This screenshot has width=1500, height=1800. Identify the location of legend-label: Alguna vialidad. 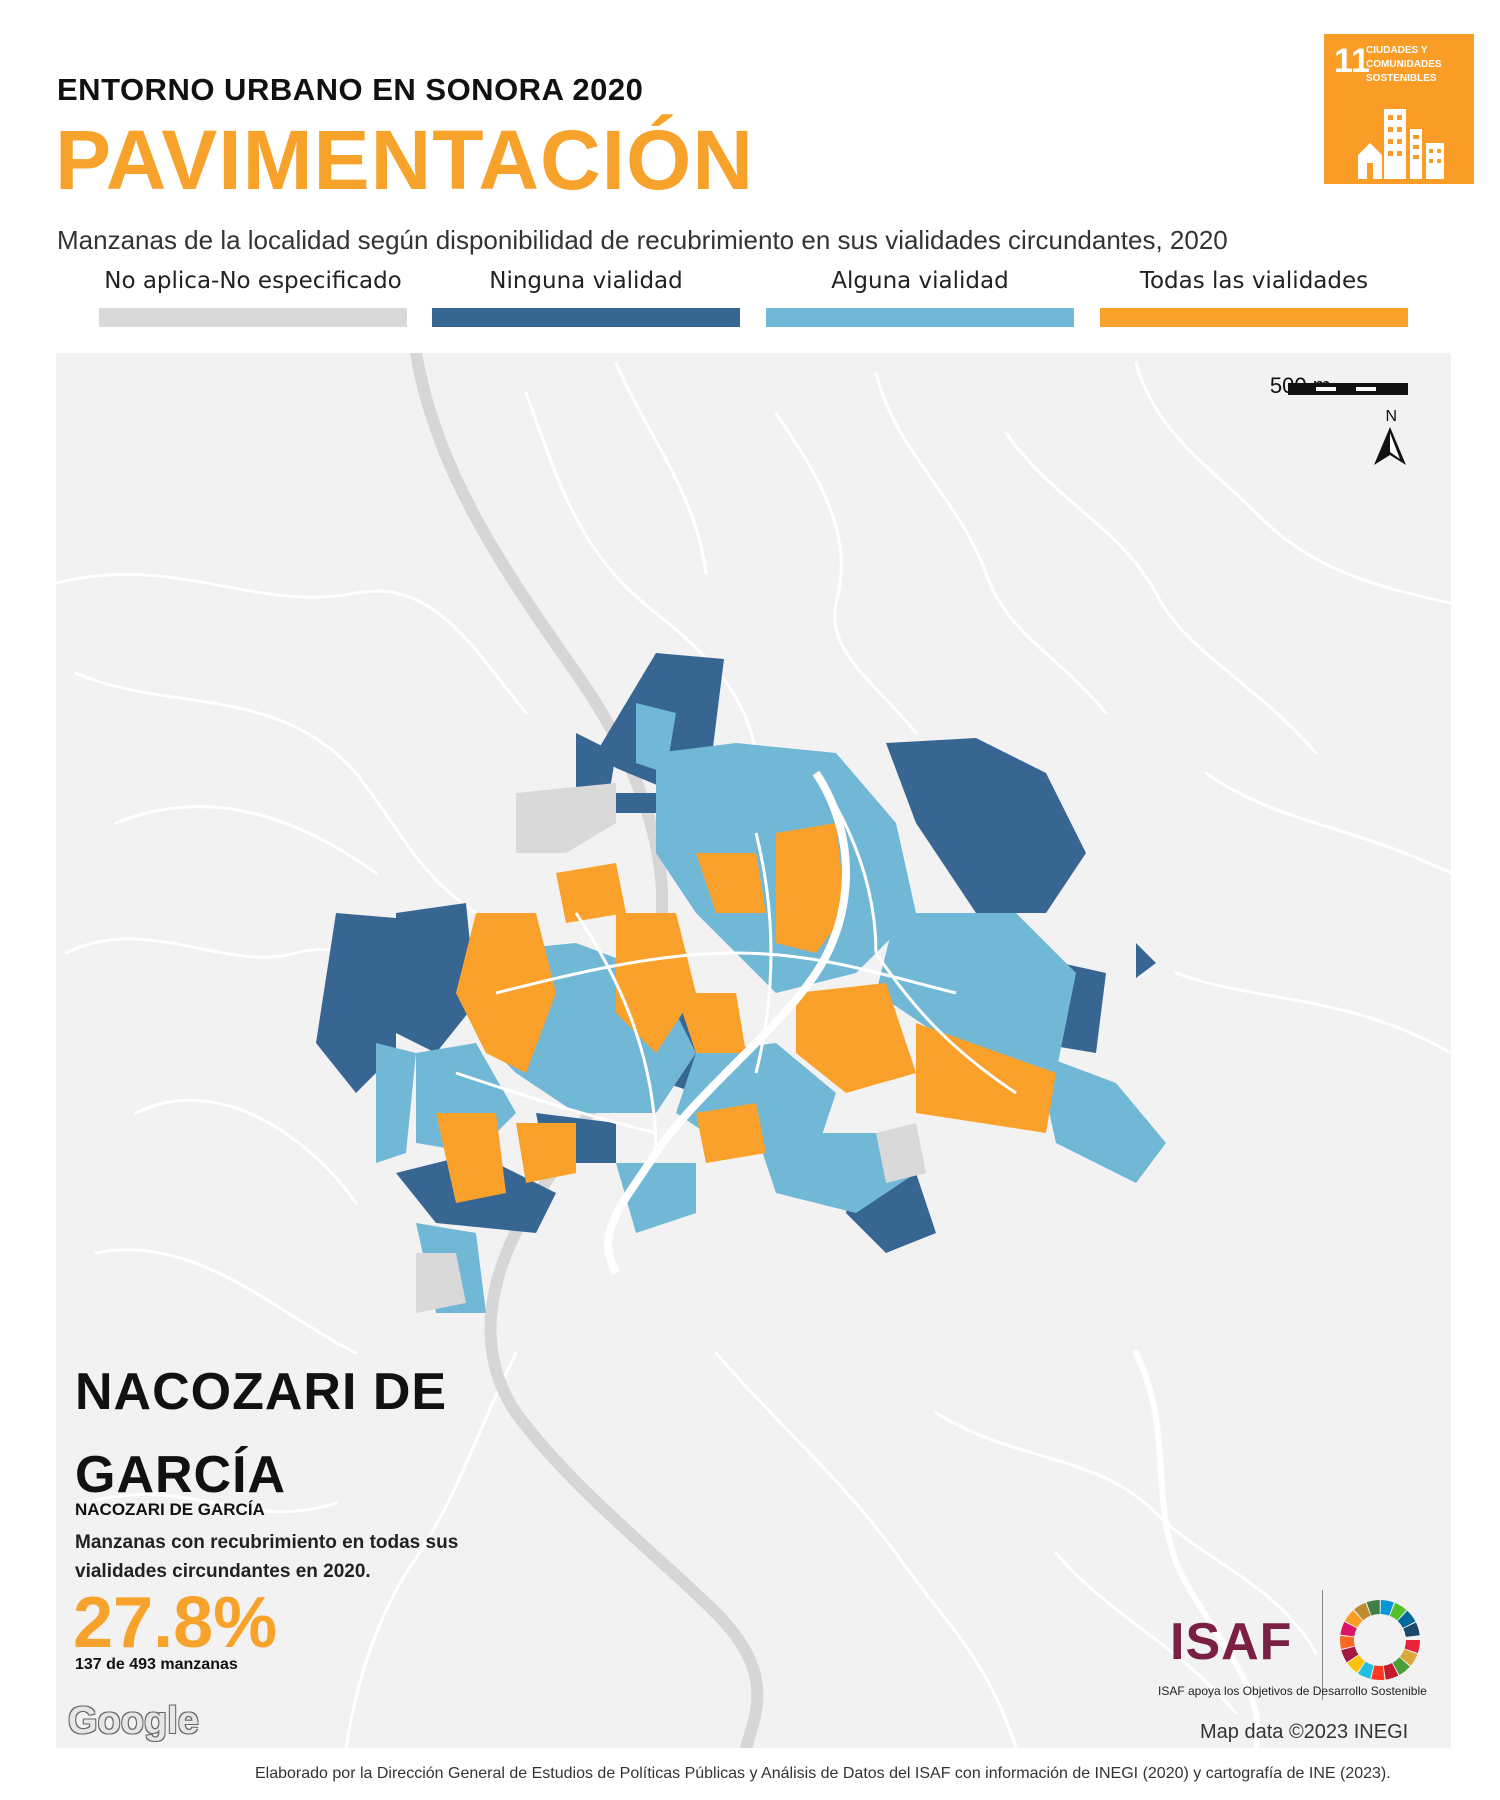
(920, 281).